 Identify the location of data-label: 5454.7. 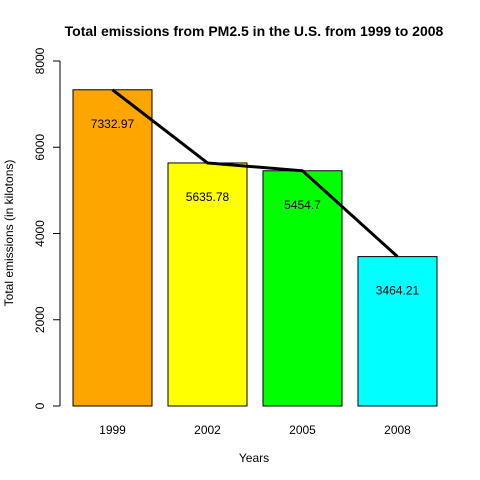
(302, 205).